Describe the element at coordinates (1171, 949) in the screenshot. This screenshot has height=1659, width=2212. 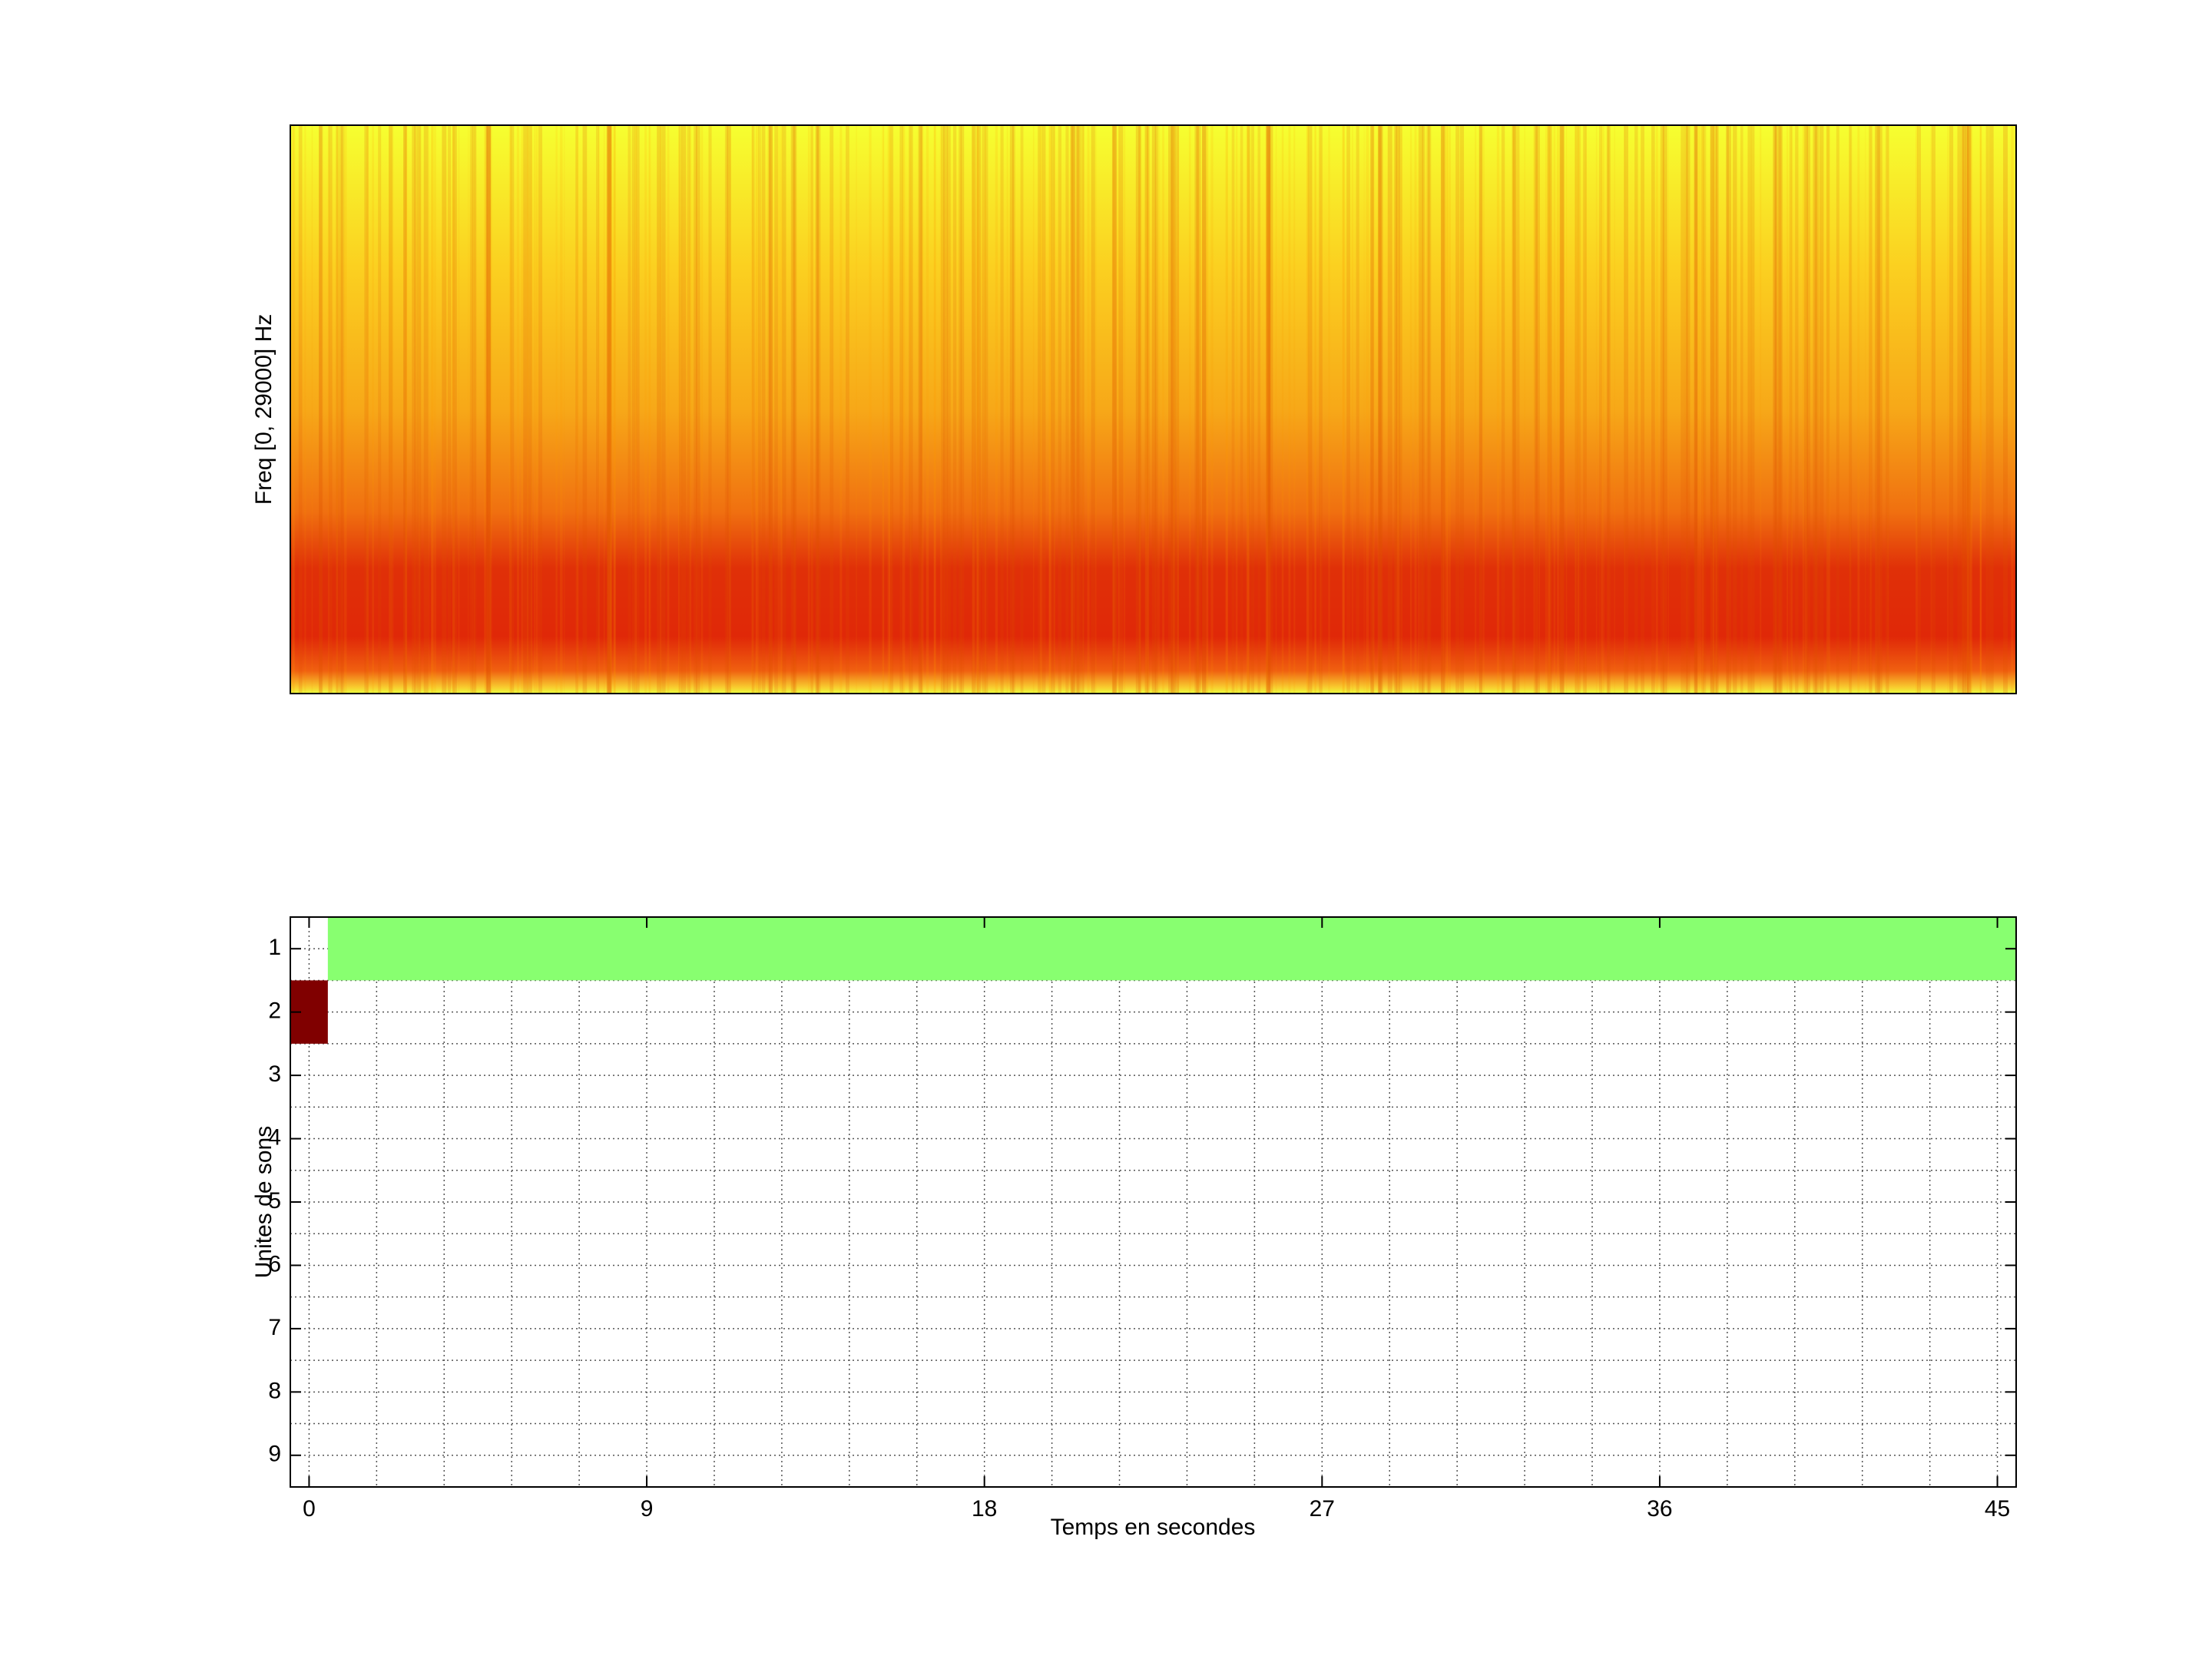
I see `unit-segment` at that location.